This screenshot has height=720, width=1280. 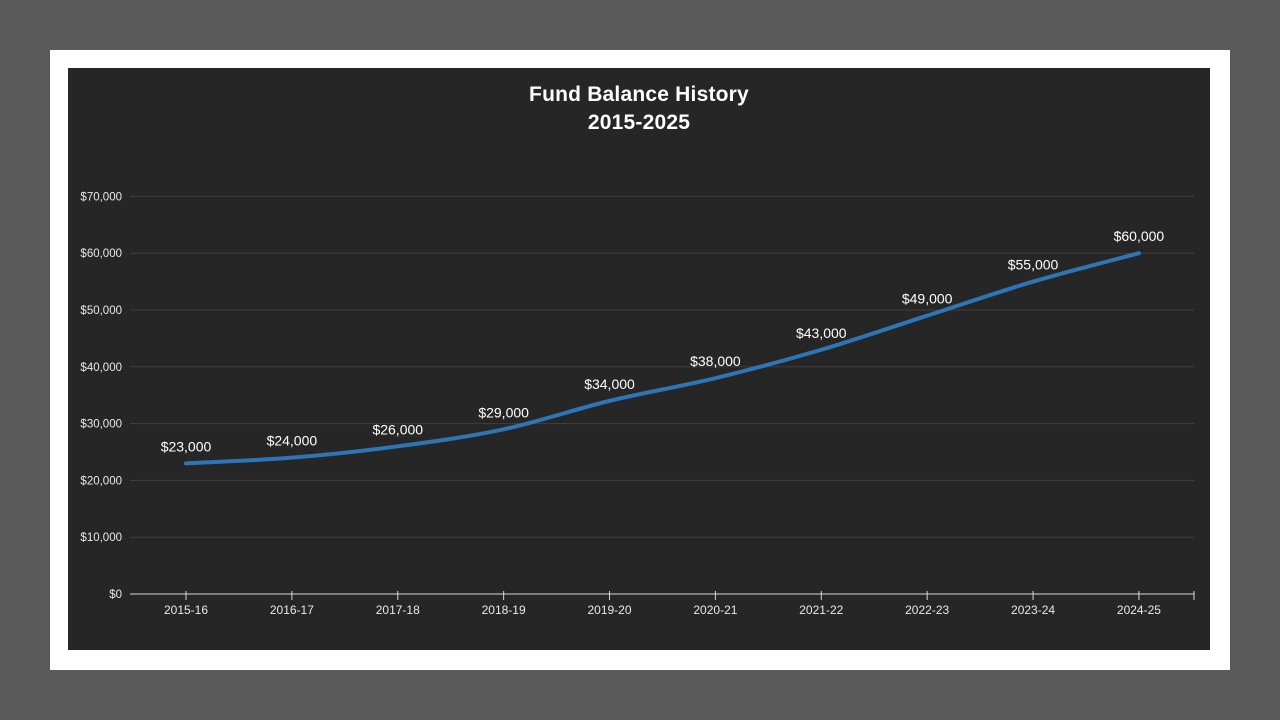 I want to click on data-label: $60,000, so click(x=1139, y=236).